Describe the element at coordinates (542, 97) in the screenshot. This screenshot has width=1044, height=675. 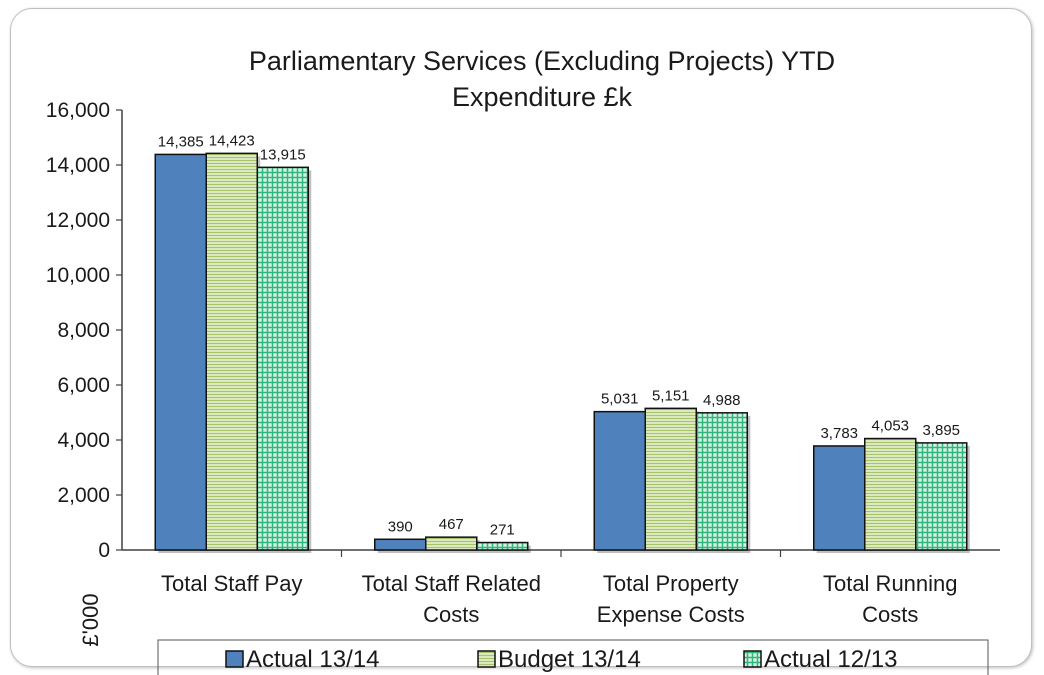
I see `chart-title-line-2: Expenditure £k` at that location.